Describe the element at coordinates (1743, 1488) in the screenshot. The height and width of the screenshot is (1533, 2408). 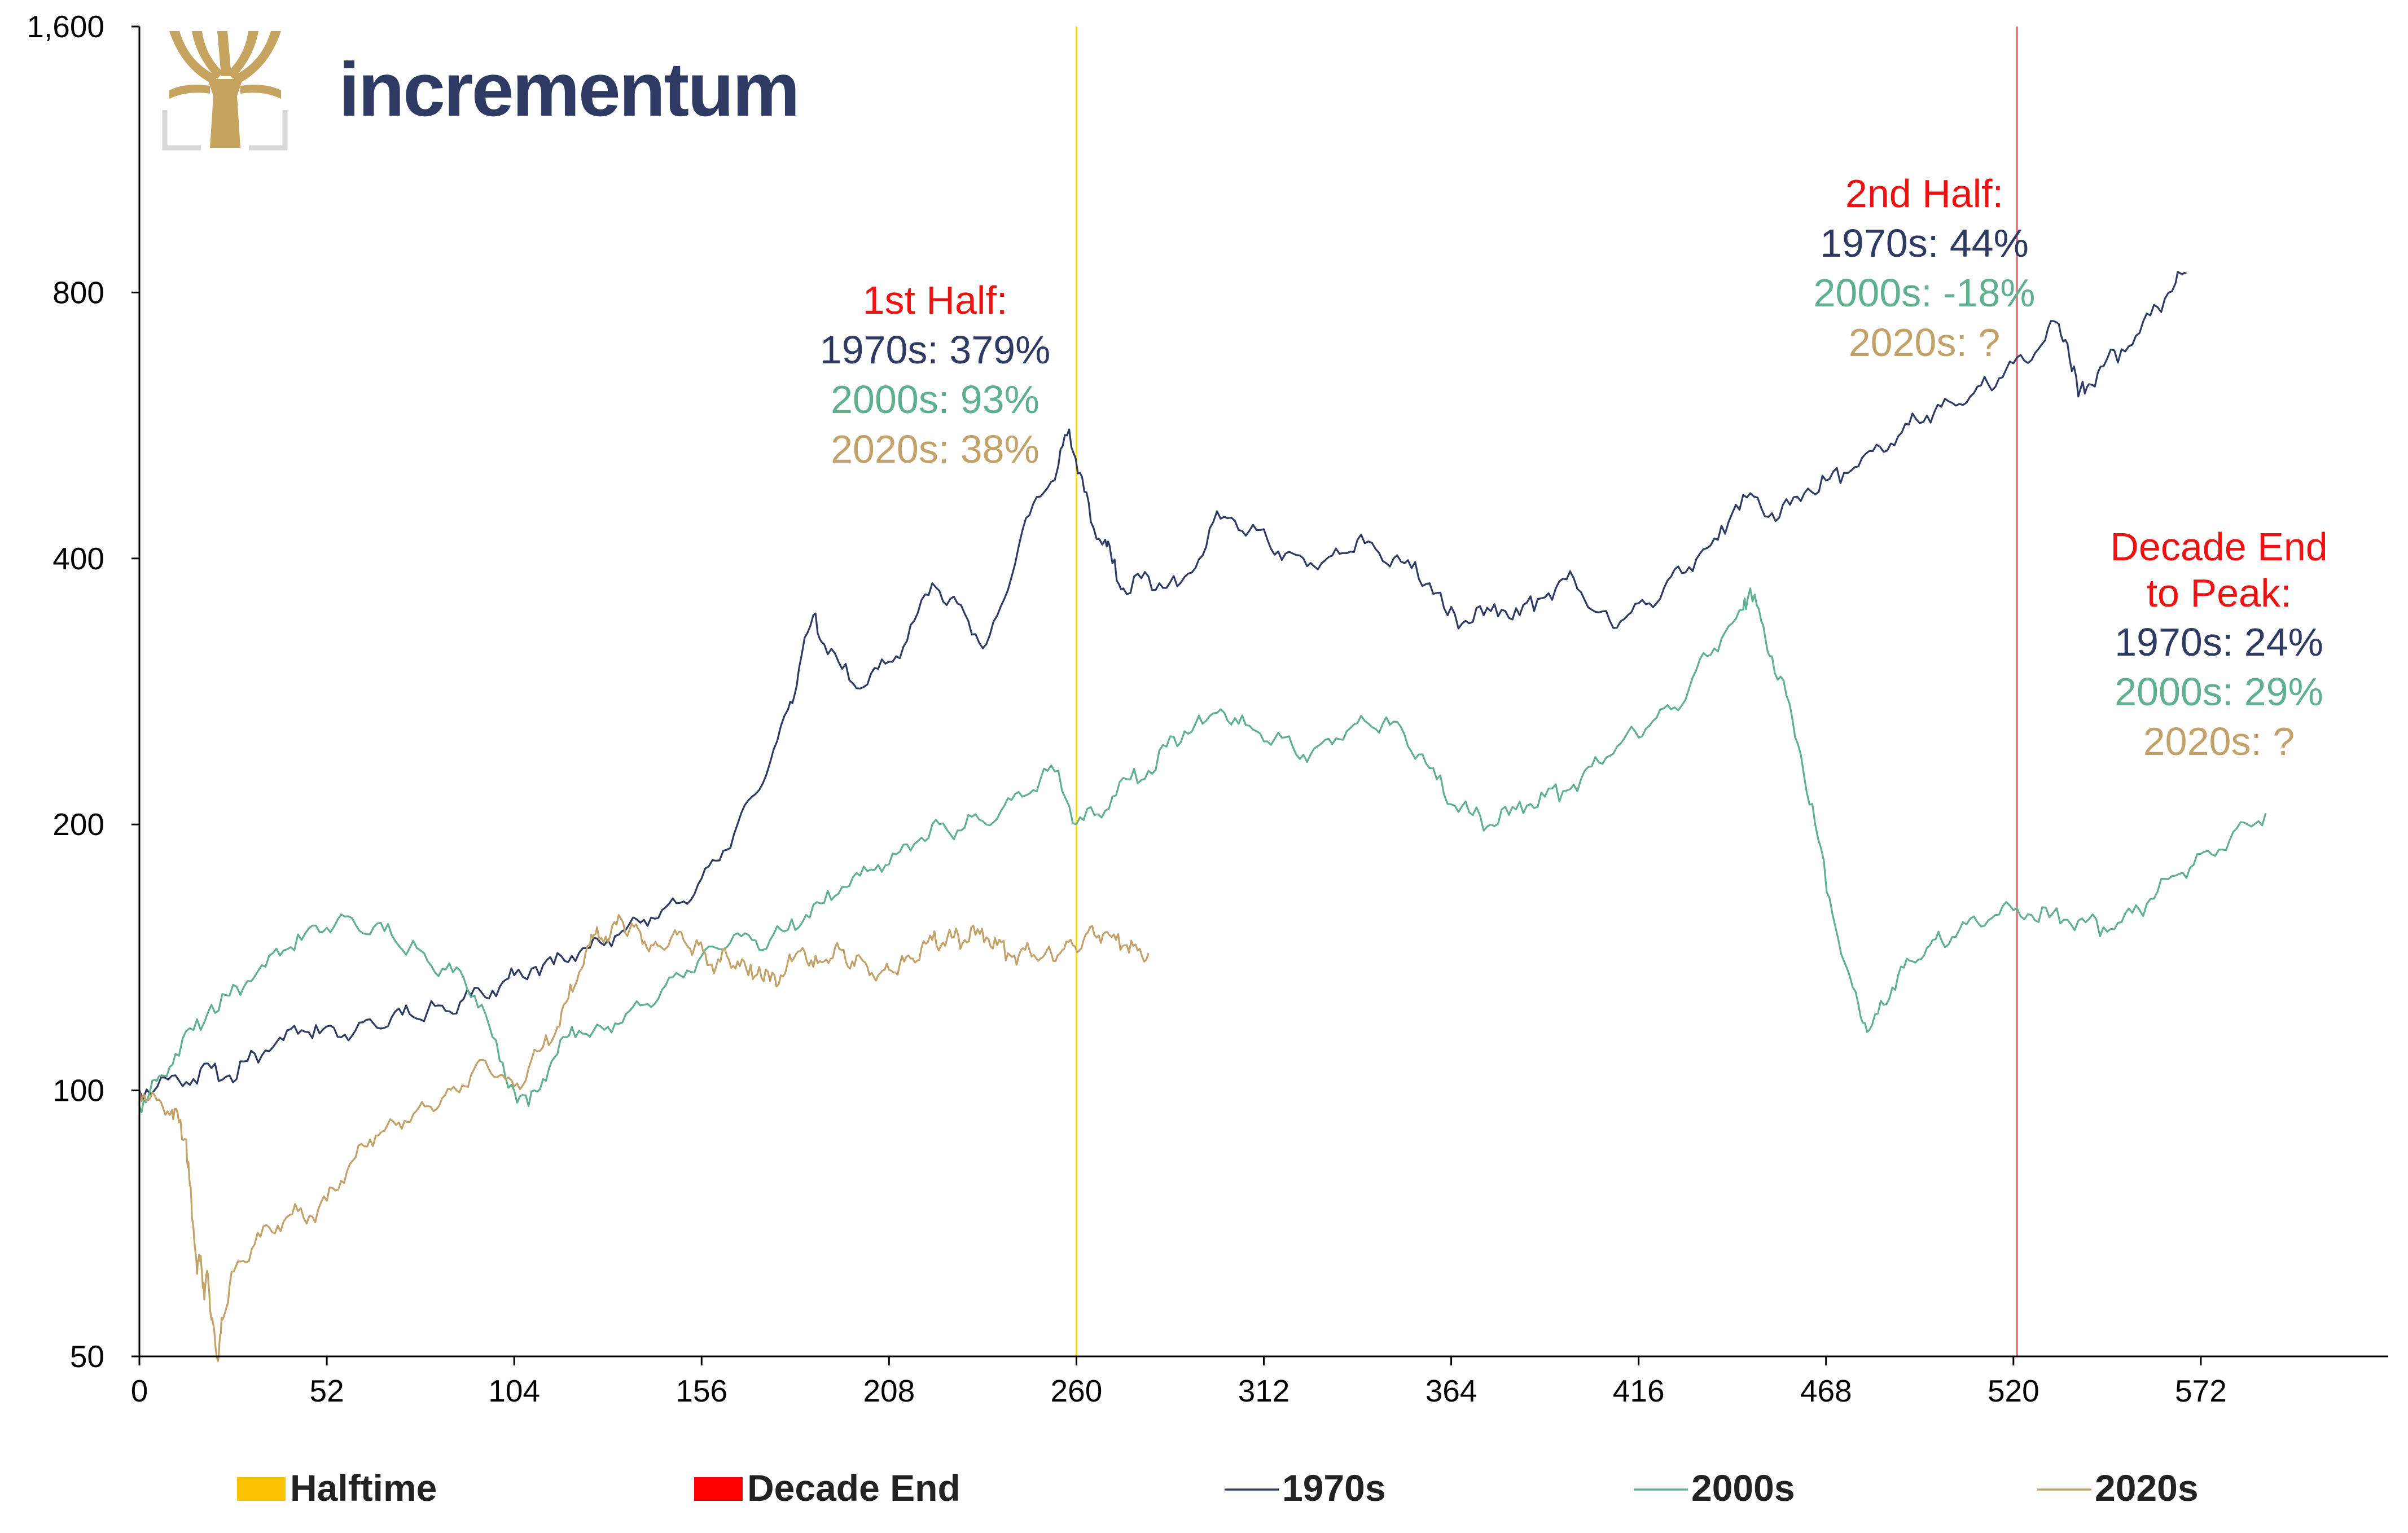
I see `legend-label: 2000s` at that location.